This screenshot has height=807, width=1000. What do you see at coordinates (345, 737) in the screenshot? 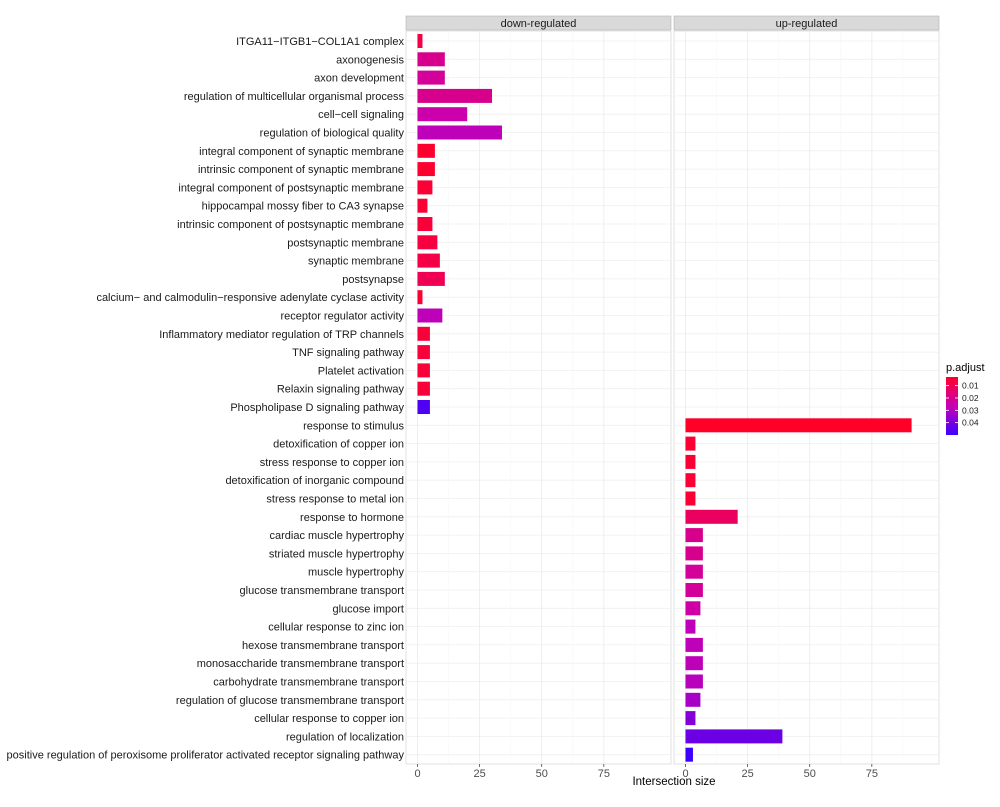
I see `y-tick-label: regulation of localization` at bounding box center [345, 737].